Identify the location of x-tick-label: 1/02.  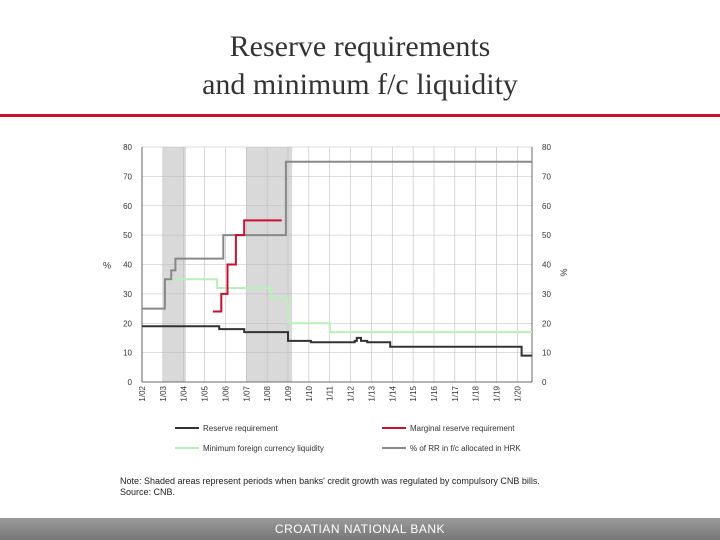
(142, 393).